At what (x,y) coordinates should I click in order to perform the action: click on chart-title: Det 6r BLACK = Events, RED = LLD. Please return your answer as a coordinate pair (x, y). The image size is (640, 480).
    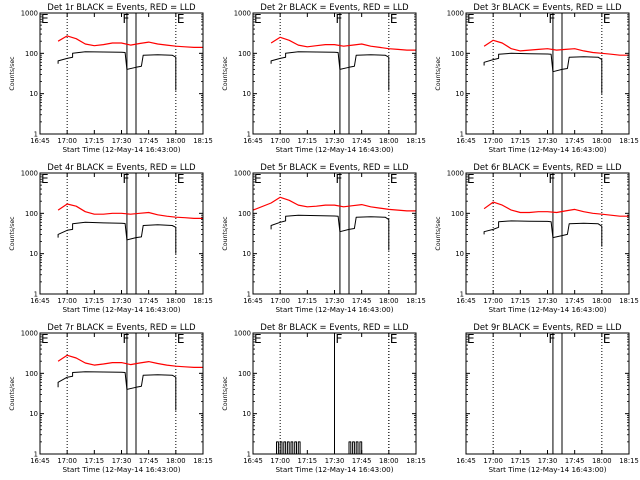
    Looking at the image, I should click on (547, 167).